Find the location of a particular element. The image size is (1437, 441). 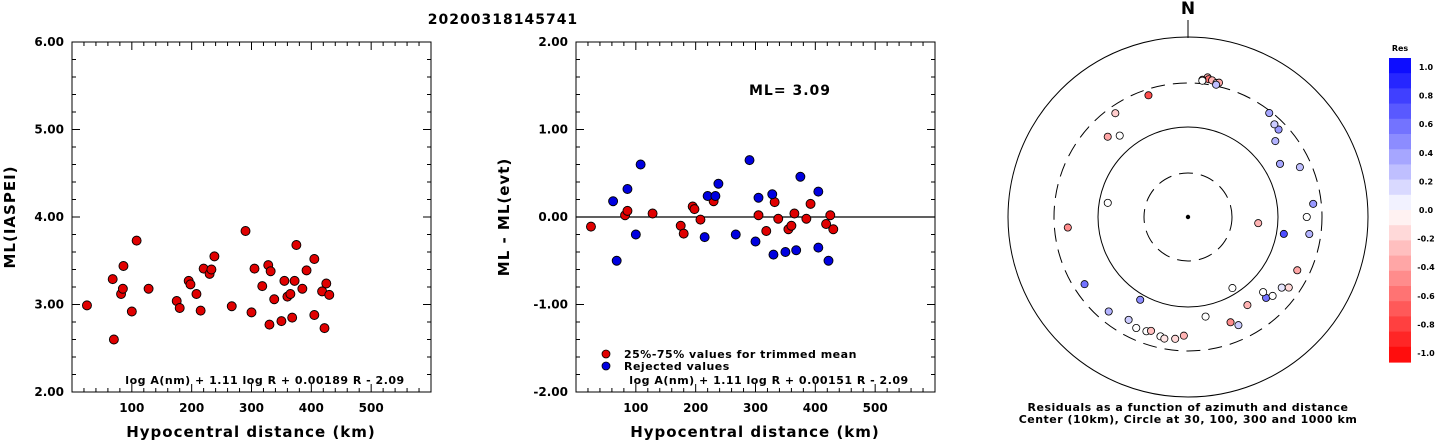

x-tick-label: 500 is located at coordinates (371, 408).